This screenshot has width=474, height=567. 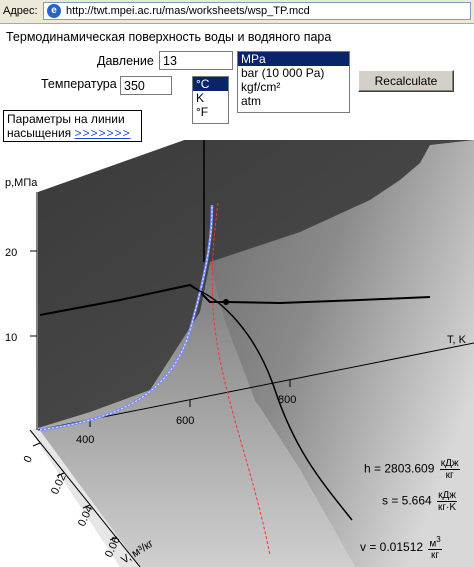 I want to click on temperature-unit-option: °F, so click(x=202, y=112).